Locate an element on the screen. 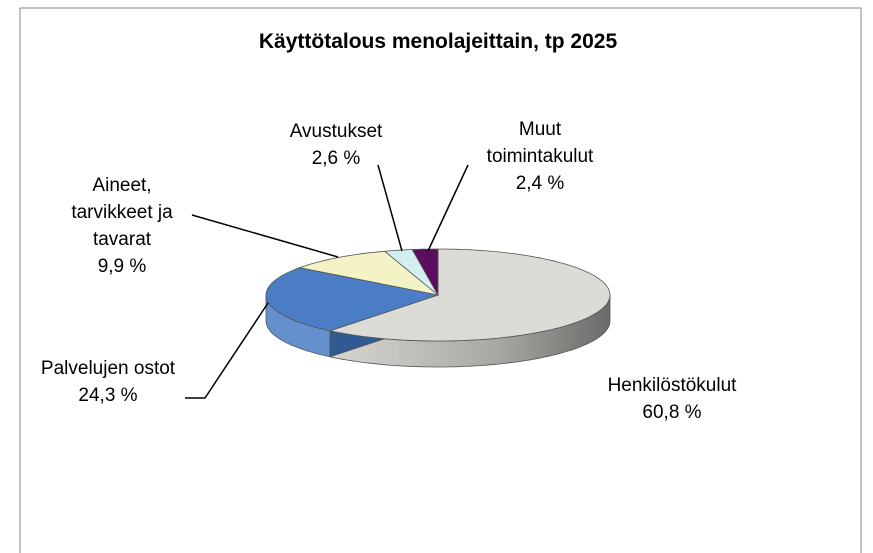  value-label: 24,3 % is located at coordinates (108, 395).